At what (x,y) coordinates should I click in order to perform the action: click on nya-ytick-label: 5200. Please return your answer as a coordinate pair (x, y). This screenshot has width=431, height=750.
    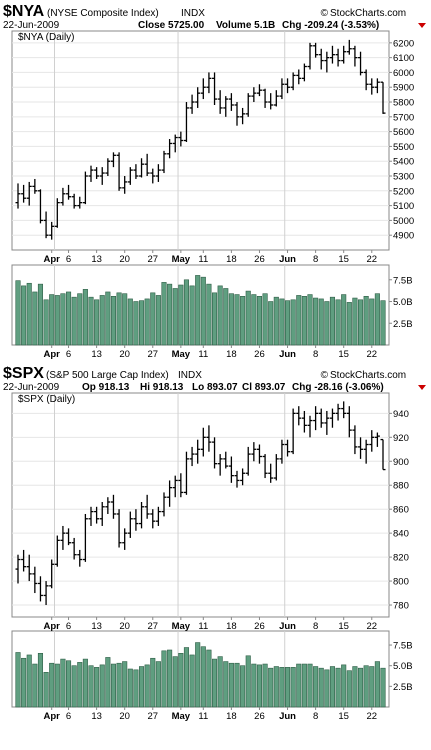
    Looking at the image, I should click on (403, 191).